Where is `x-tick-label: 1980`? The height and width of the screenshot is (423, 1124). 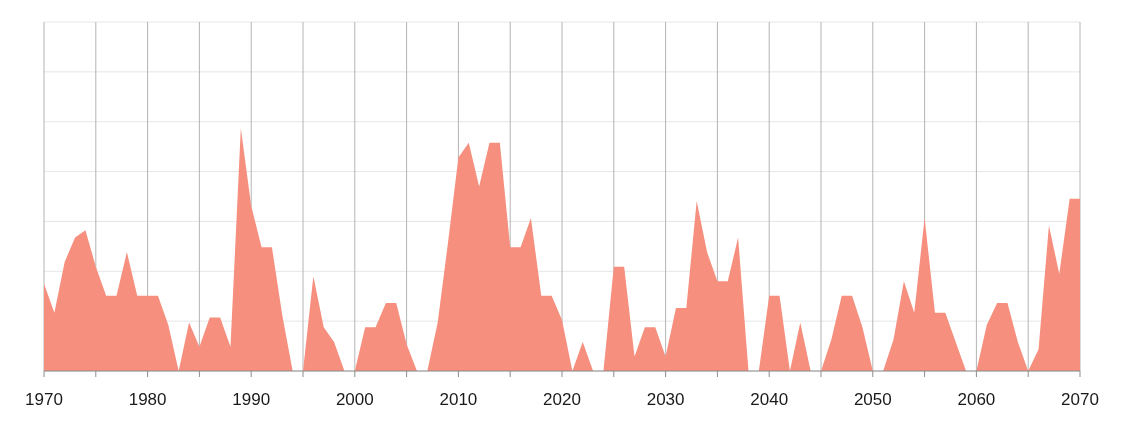
x-tick-label: 1980 is located at coordinates (147, 400).